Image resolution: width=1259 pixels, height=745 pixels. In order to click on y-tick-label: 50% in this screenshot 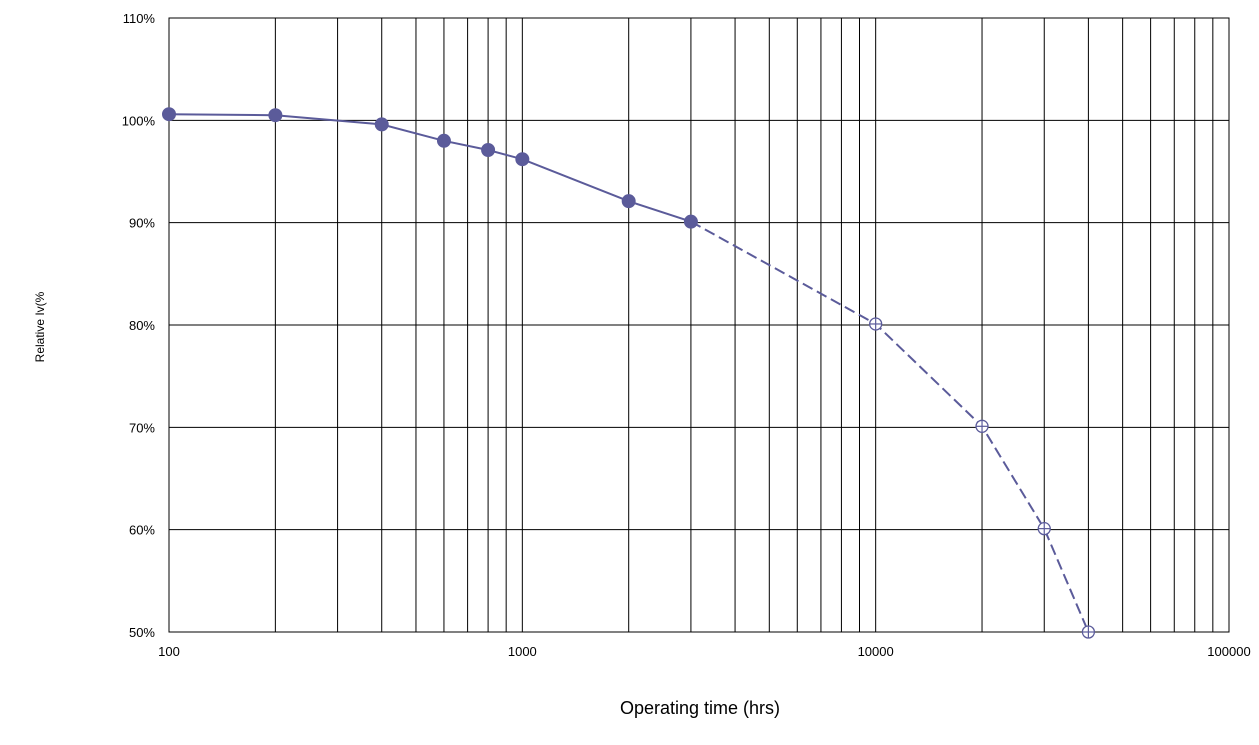, I will do `click(142, 632)`.